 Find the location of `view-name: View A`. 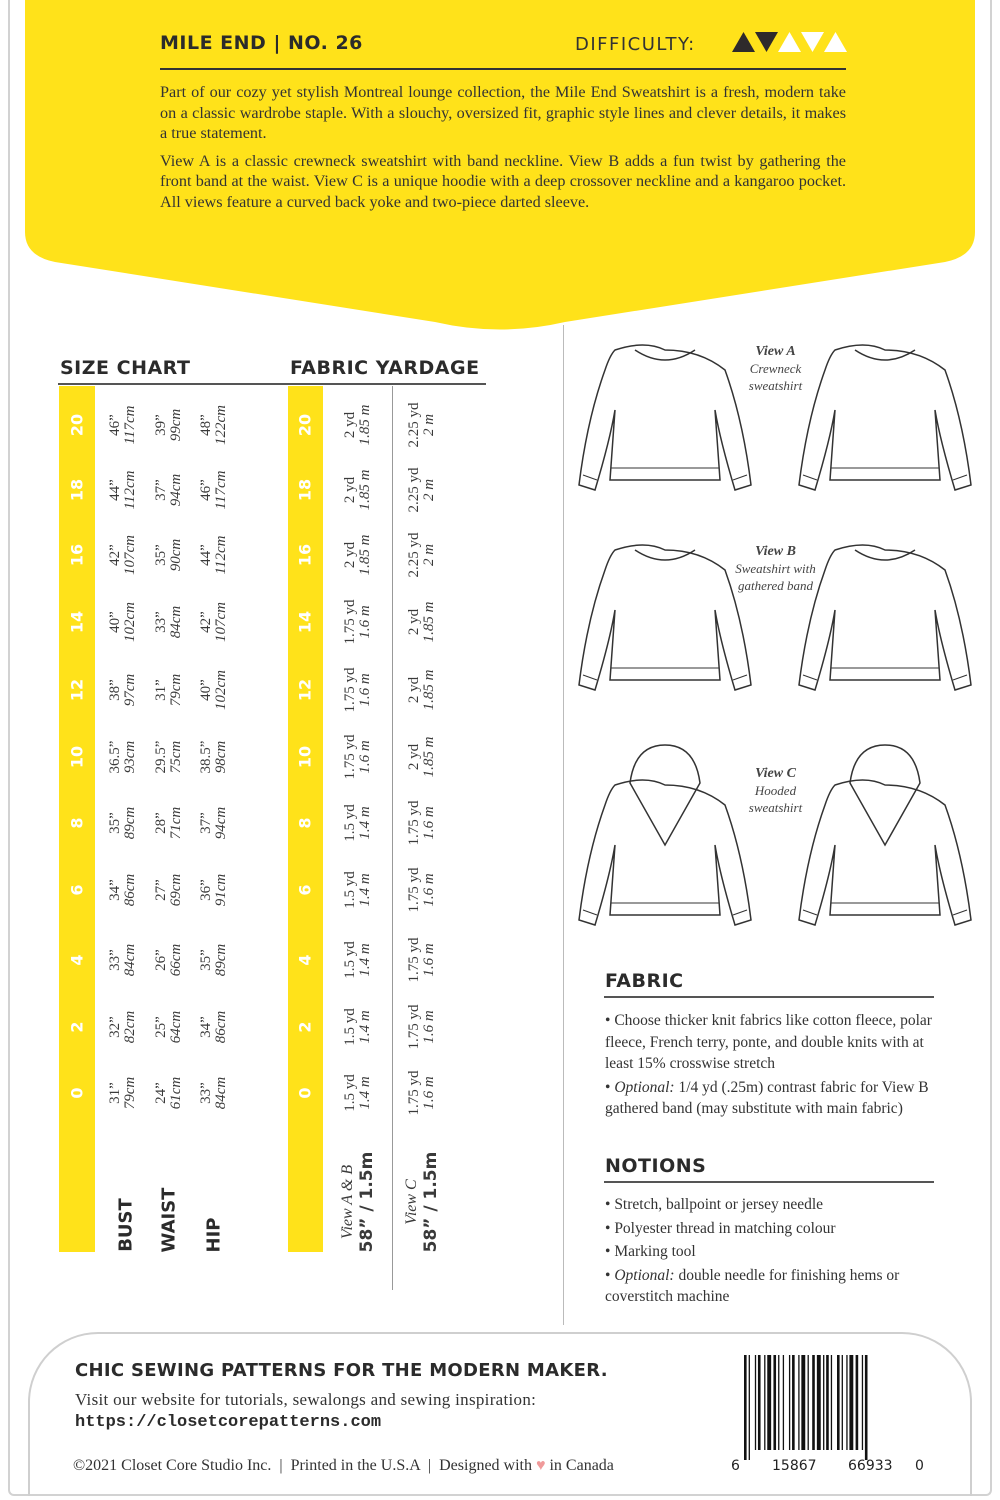

view-name: View A is located at coordinates (775, 351).